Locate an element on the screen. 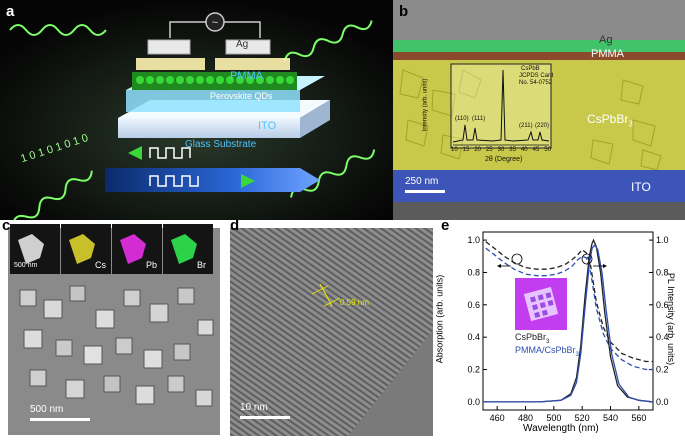 This screenshot has height=440, width=685. legend-text: PMMA/CsPbBr is located at coordinates (545, 350).